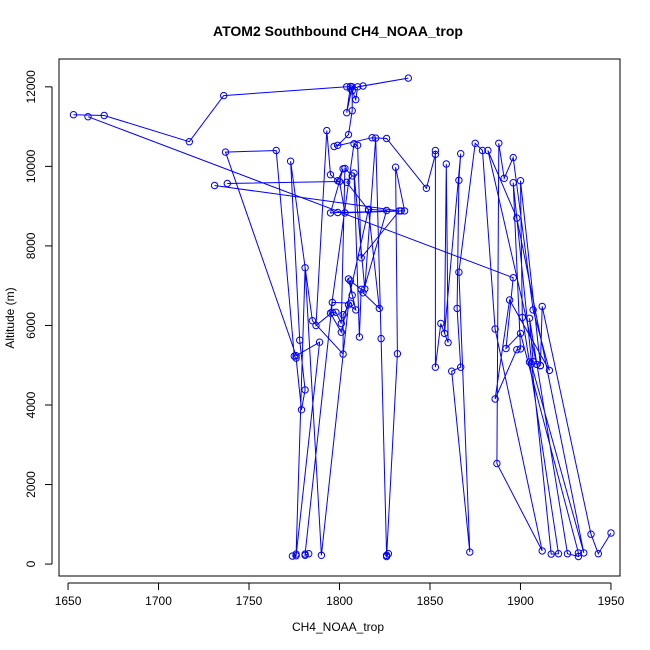 This screenshot has height=650, width=650. Describe the element at coordinates (611, 601) in the screenshot. I see `x-tick-label: 1950` at that location.